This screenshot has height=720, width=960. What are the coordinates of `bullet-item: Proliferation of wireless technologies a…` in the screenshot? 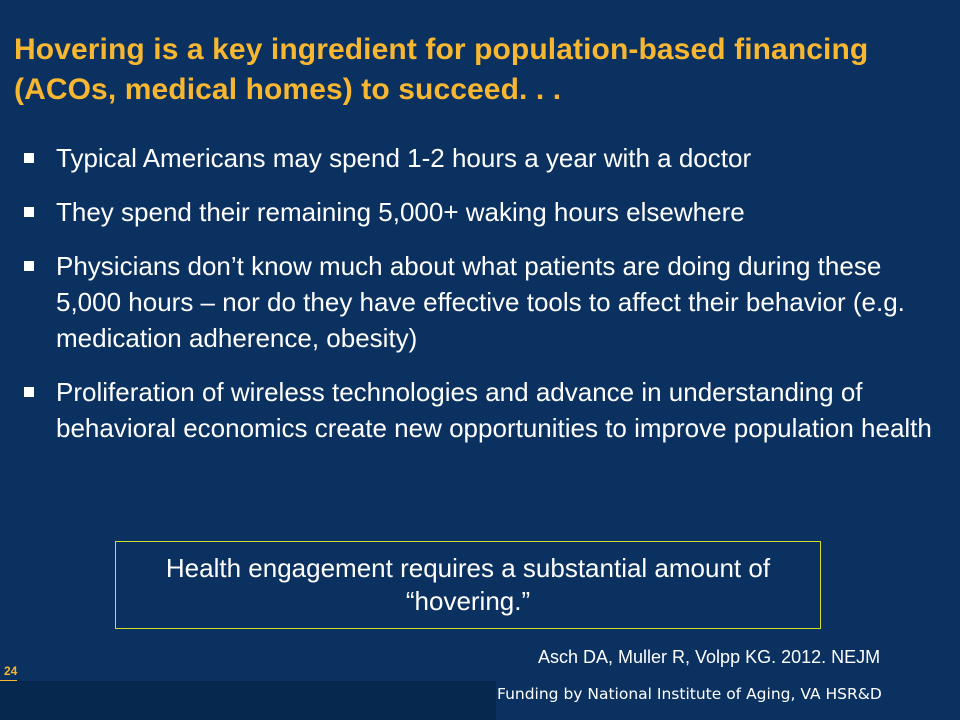 It's located at (485, 410).